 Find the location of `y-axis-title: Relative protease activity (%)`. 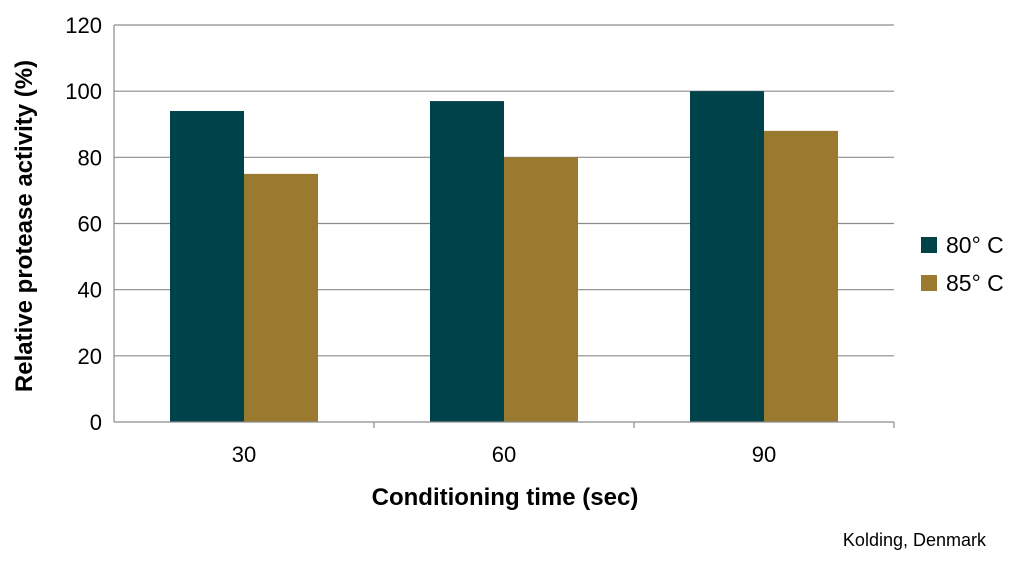

y-axis-title: Relative protease activity (%) is located at coordinates (24, 226).